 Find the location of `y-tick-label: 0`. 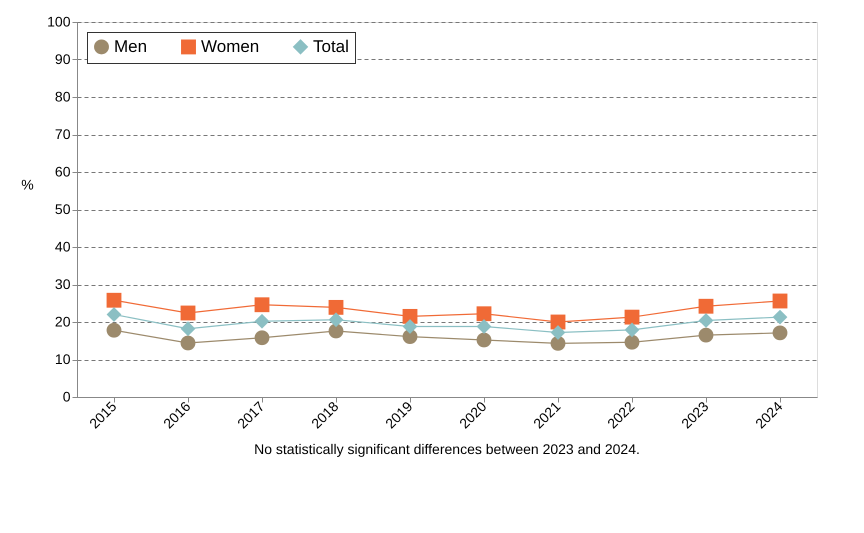

y-tick-label: 0 is located at coordinates (66, 396).